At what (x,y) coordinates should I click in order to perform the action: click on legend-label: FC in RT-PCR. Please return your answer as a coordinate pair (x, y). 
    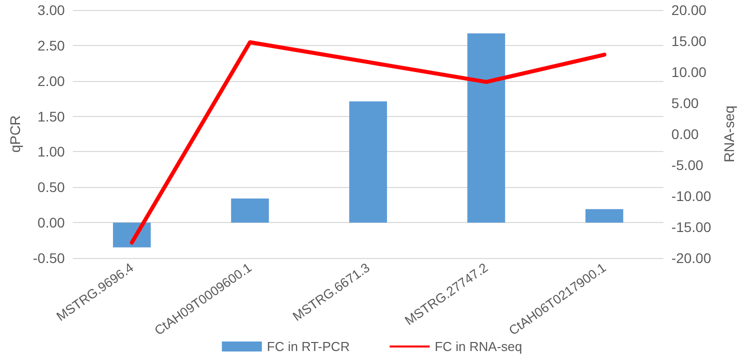
    Looking at the image, I should click on (308, 346).